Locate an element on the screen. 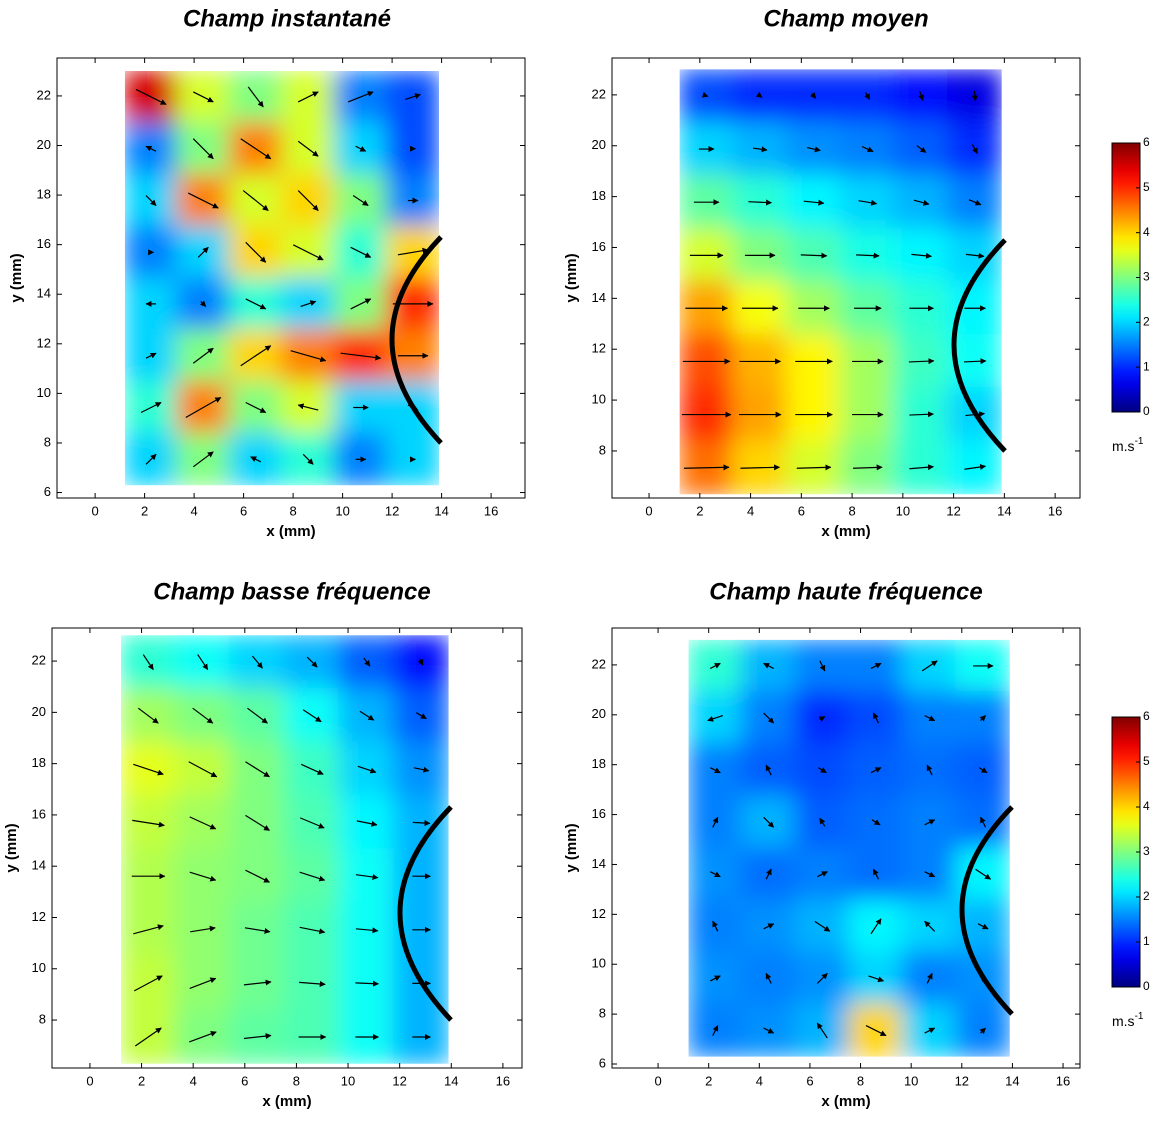 The height and width of the screenshot is (1122, 1162). colorbar-tick-label: 3 is located at coordinates (1146, 851).